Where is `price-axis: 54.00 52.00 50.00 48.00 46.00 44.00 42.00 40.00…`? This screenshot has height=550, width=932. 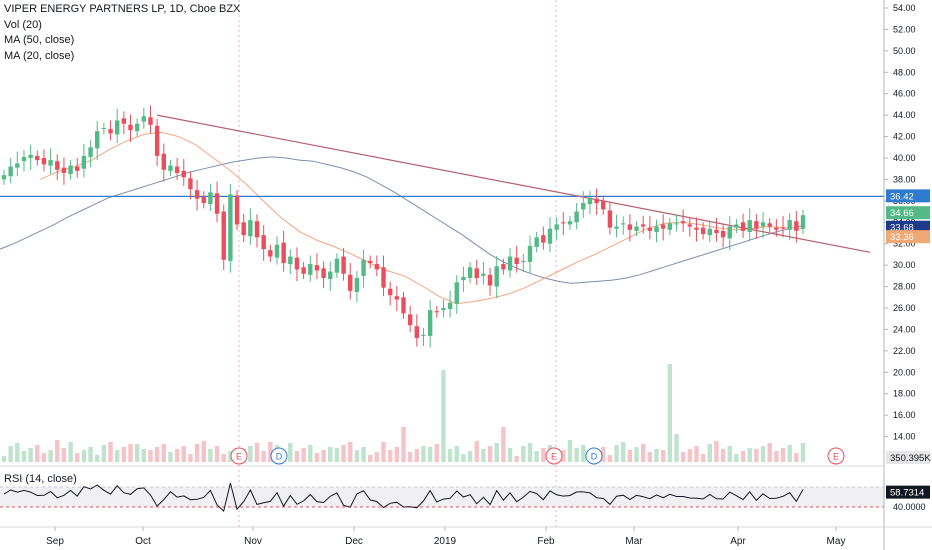
price-axis: 54.00 52.00 50.00 48.00 46.00 44.00 42.00 40.00… is located at coordinates (907, 275).